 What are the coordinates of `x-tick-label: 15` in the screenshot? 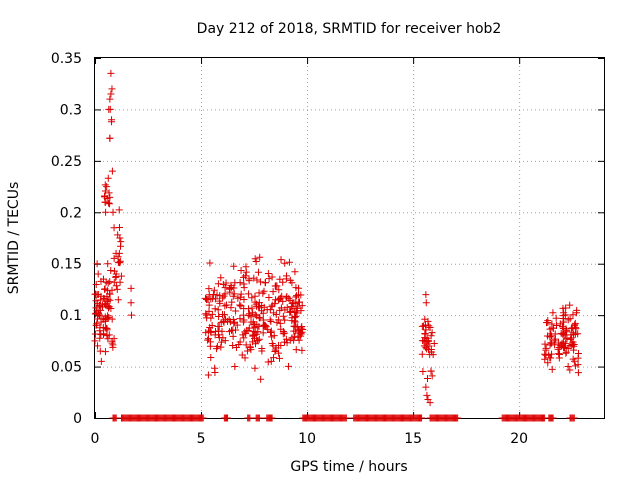 It's located at (413, 439).